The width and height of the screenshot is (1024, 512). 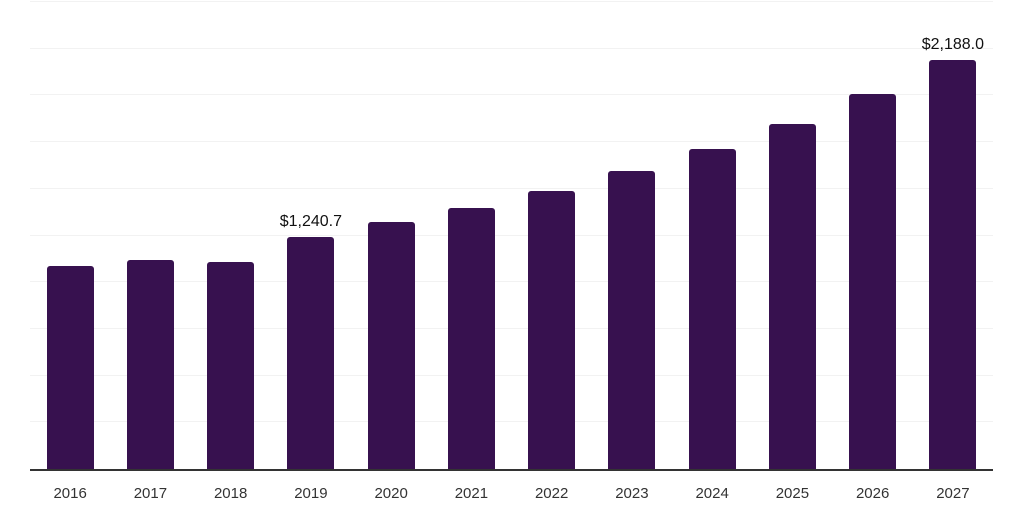 What do you see at coordinates (551, 493) in the screenshot?
I see `x-tick-2022: 2022` at bounding box center [551, 493].